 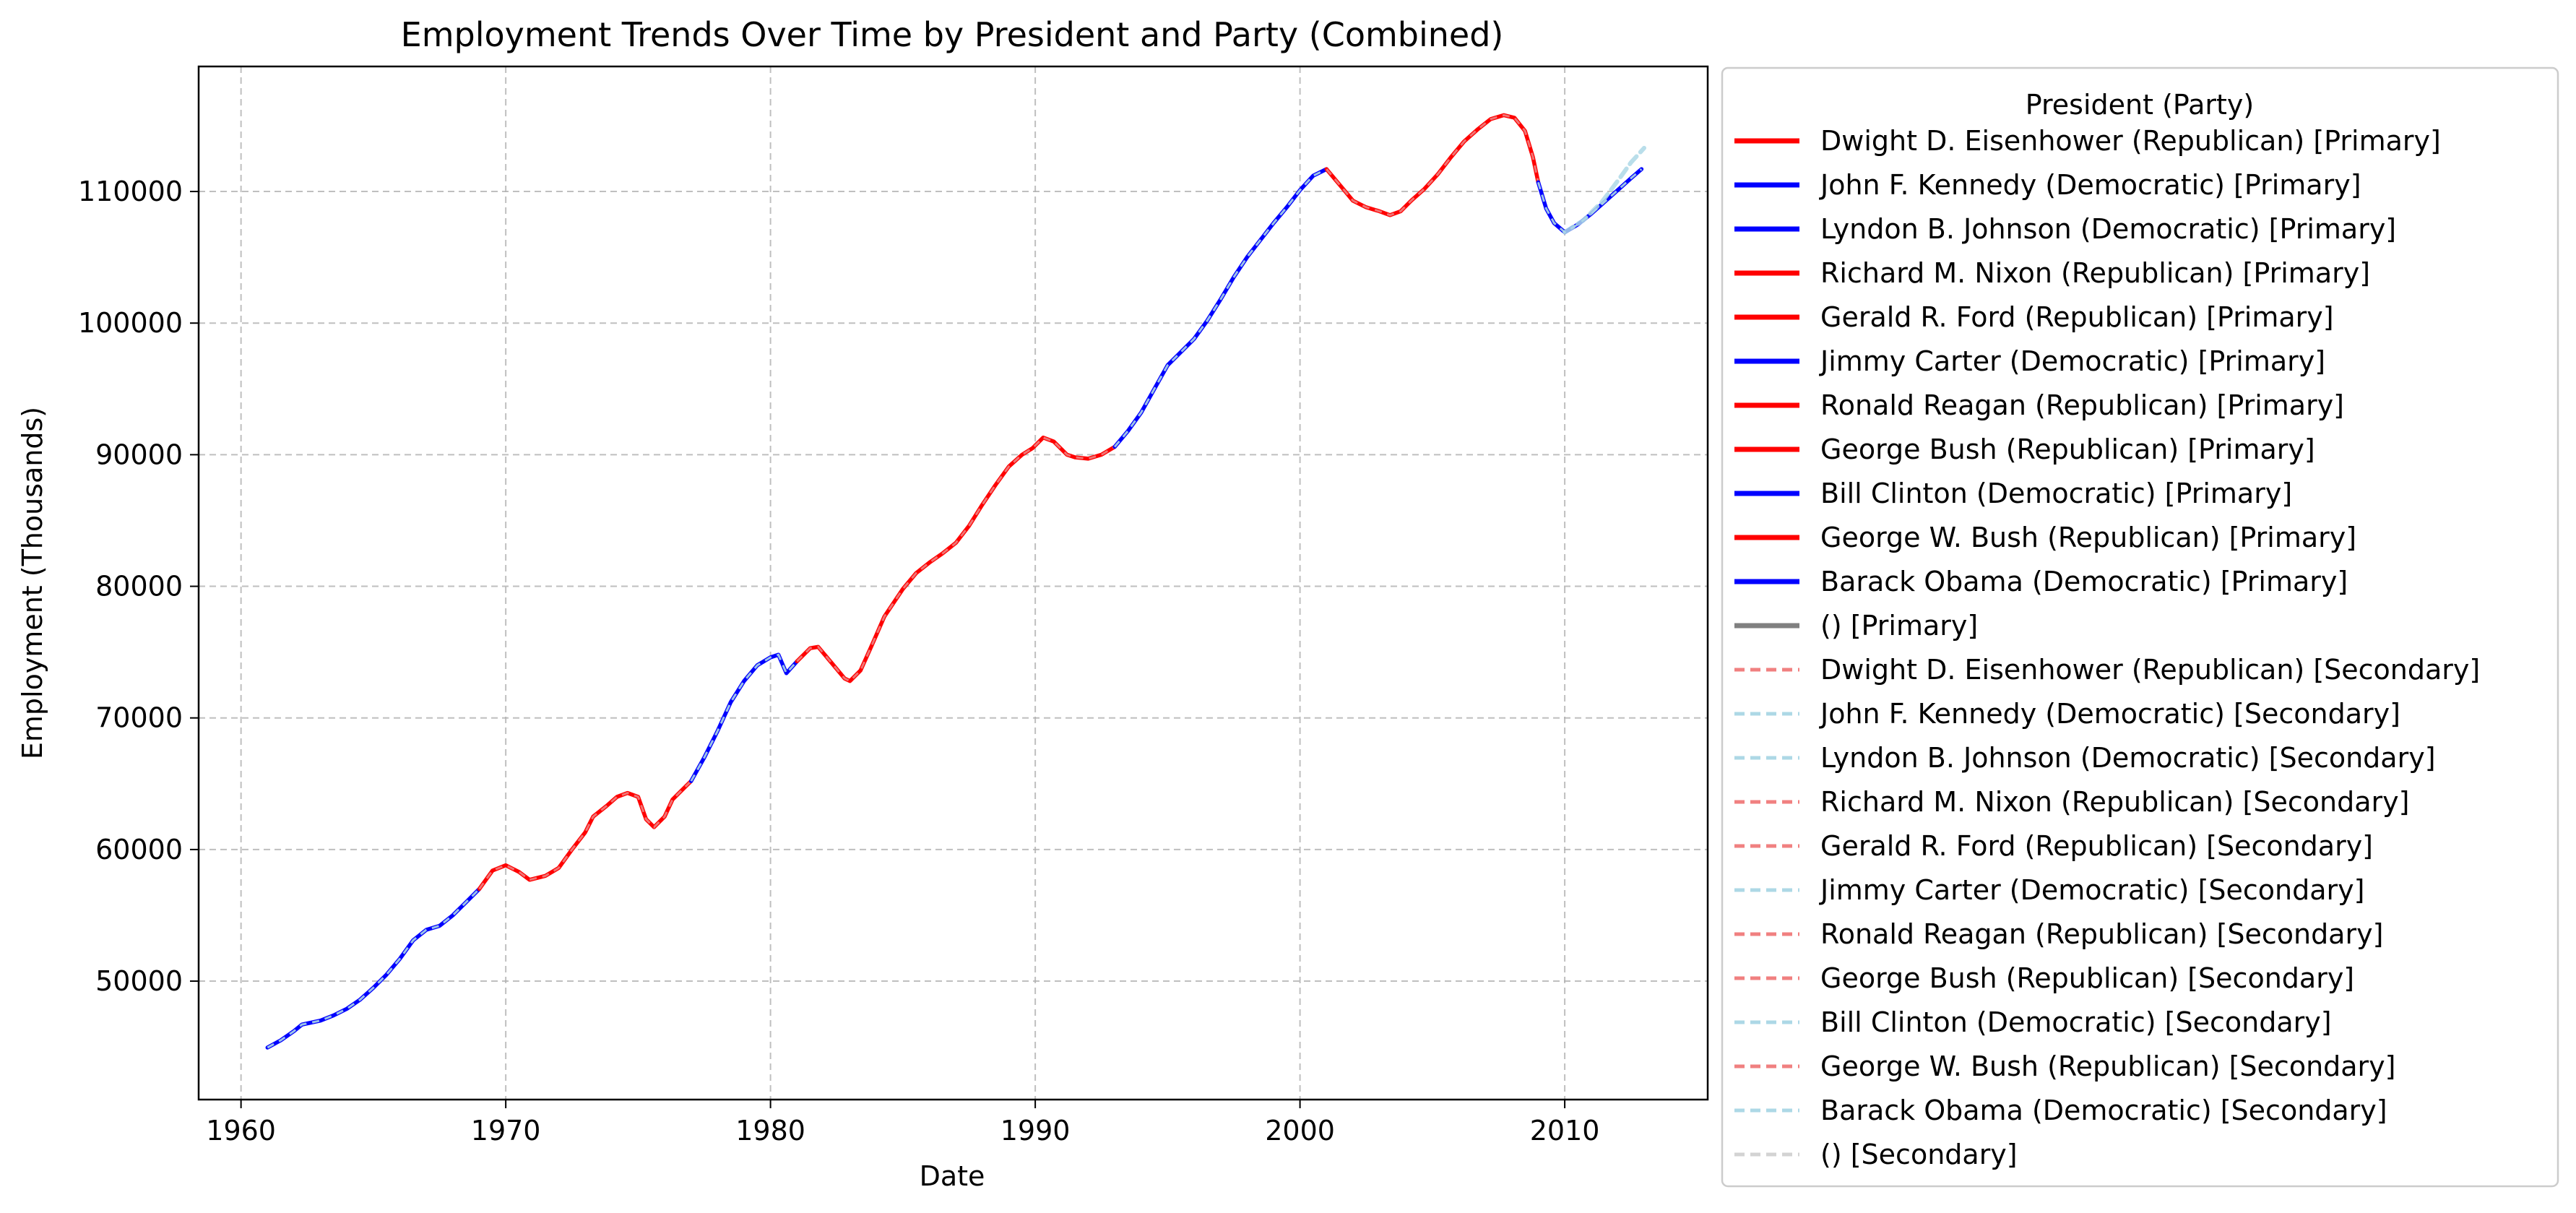 What do you see at coordinates (1919, 1154) in the screenshot?
I see `legend-label: () [Secondary]` at bounding box center [1919, 1154].